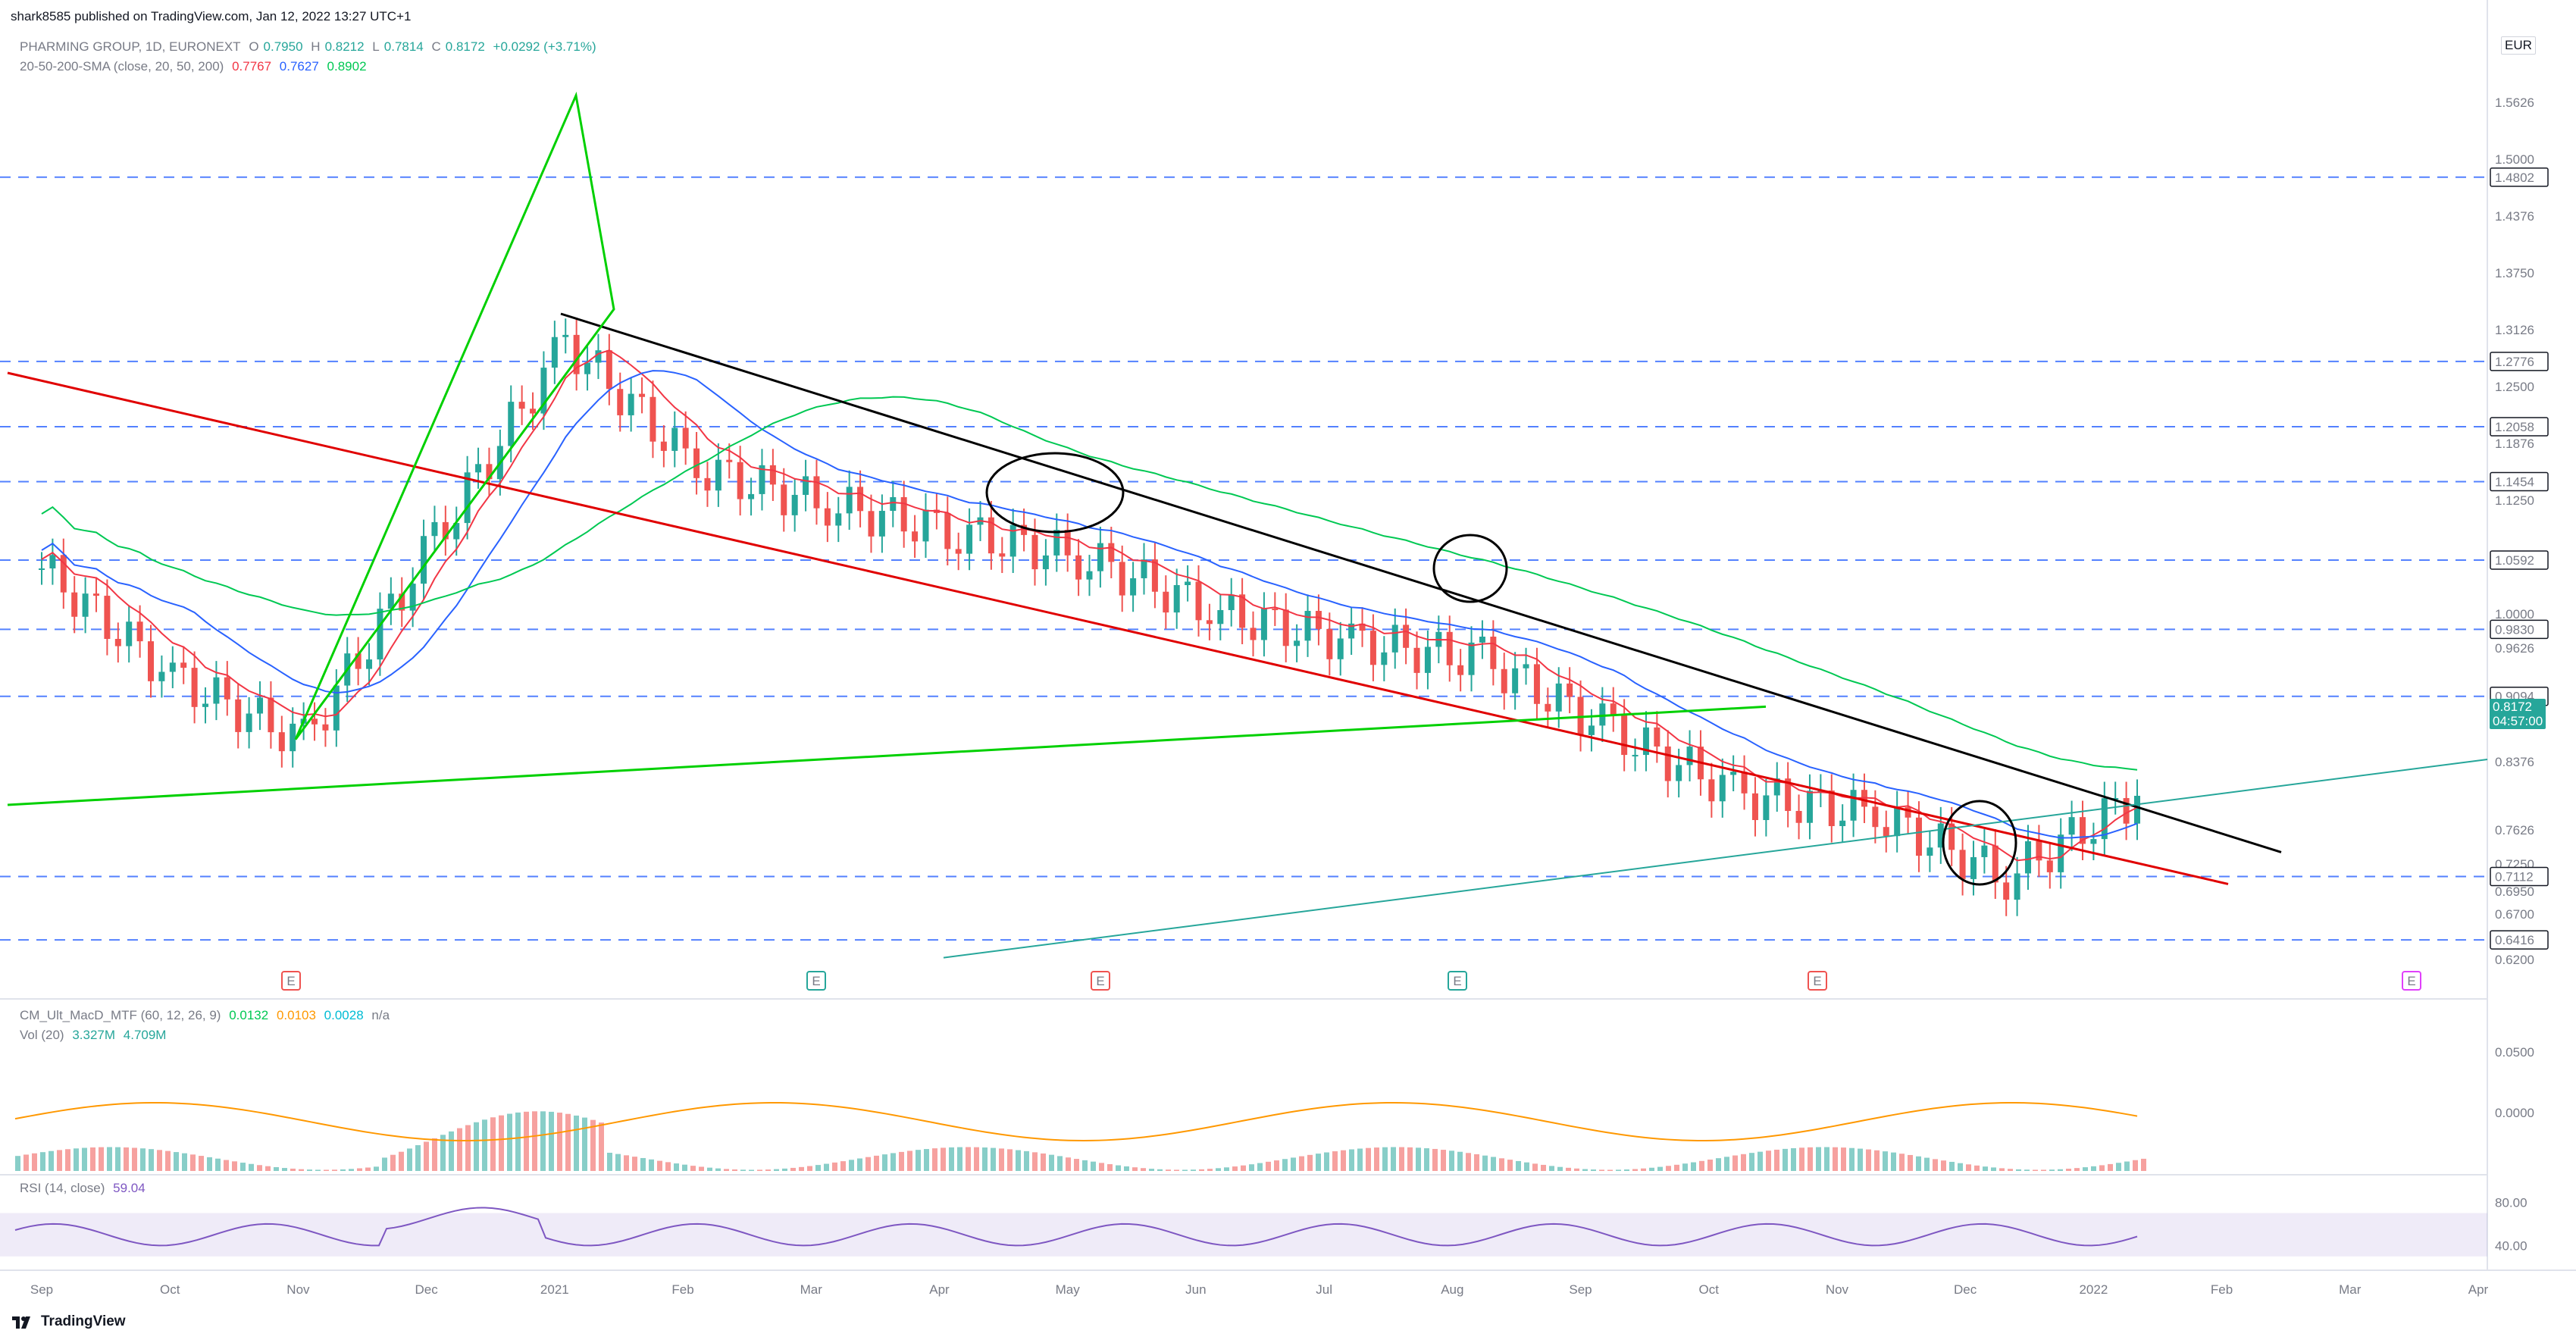 The width and height of the screenshot is (2576, 1343). What do you see at coordinates (69, 1321) in the screenshot?
I see `tradingview-logo: TradingView` at bounding box center [69, 1321].